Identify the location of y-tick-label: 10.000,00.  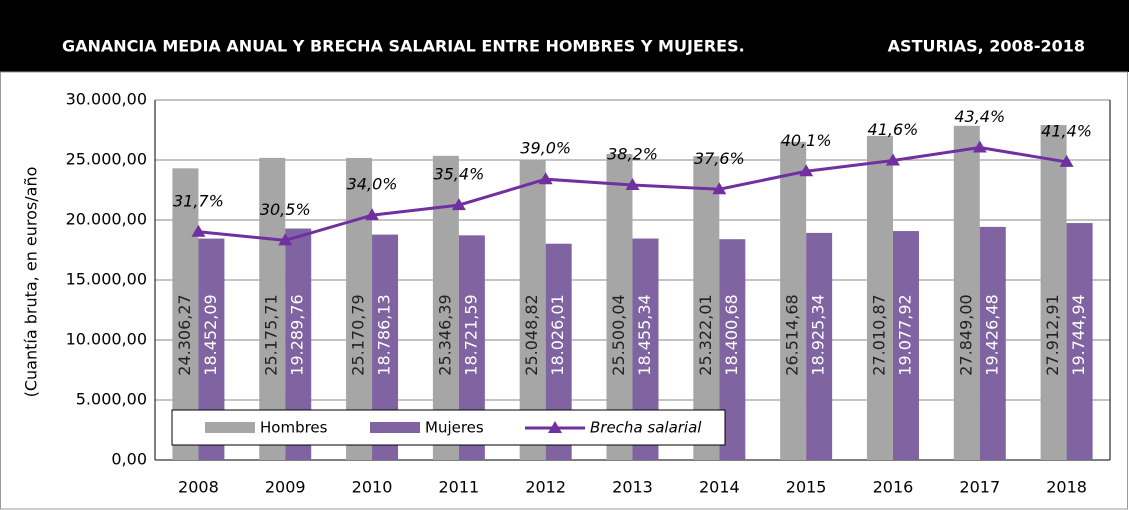
(106, 339).